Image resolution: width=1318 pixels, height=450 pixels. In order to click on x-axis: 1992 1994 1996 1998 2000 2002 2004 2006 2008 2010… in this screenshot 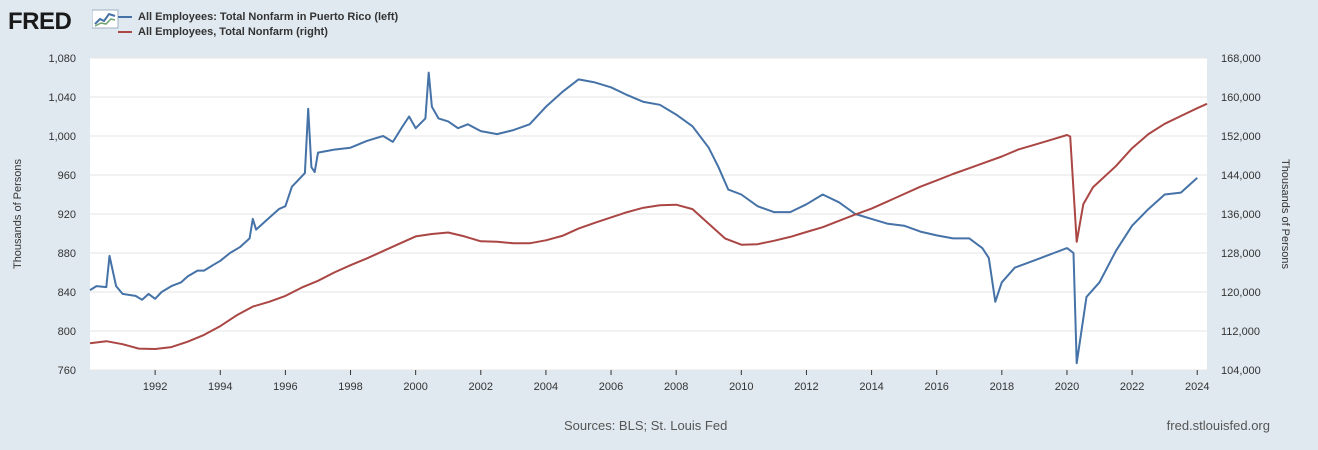, I will do `click(676, 381)`.